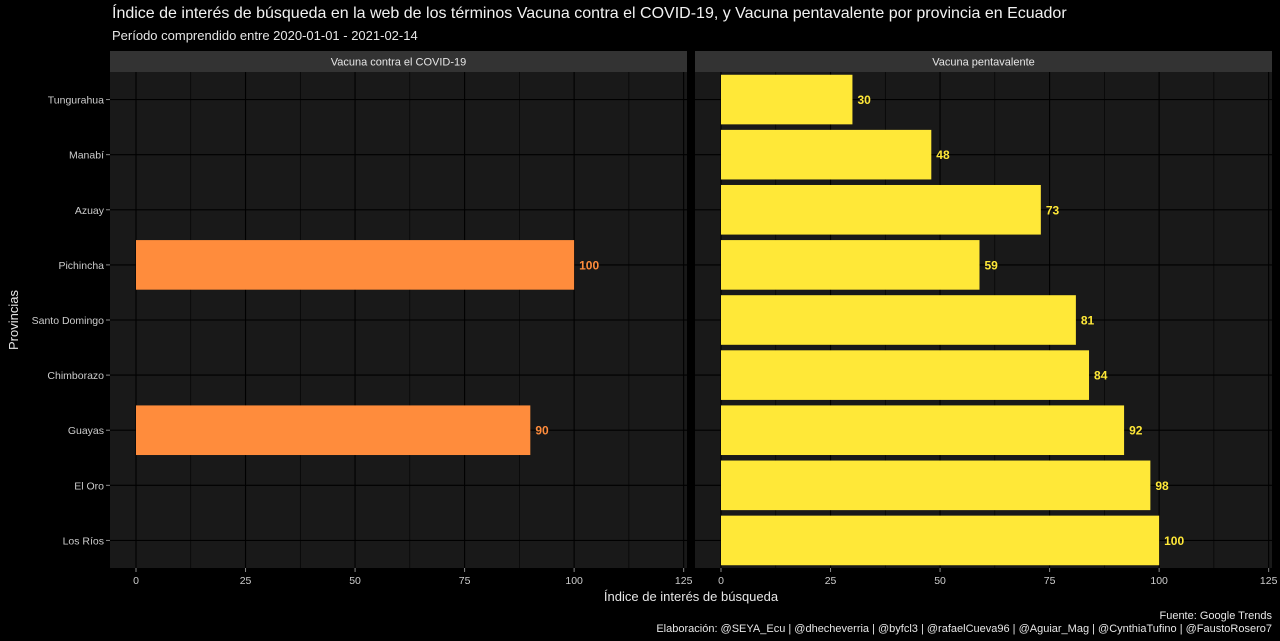 The width and height of the screenshot is (1280, 641). What do you see at coordinates (333, 430) in the screenshot?
I see `bar-covid-guayas` at bounding box center [333, 430].